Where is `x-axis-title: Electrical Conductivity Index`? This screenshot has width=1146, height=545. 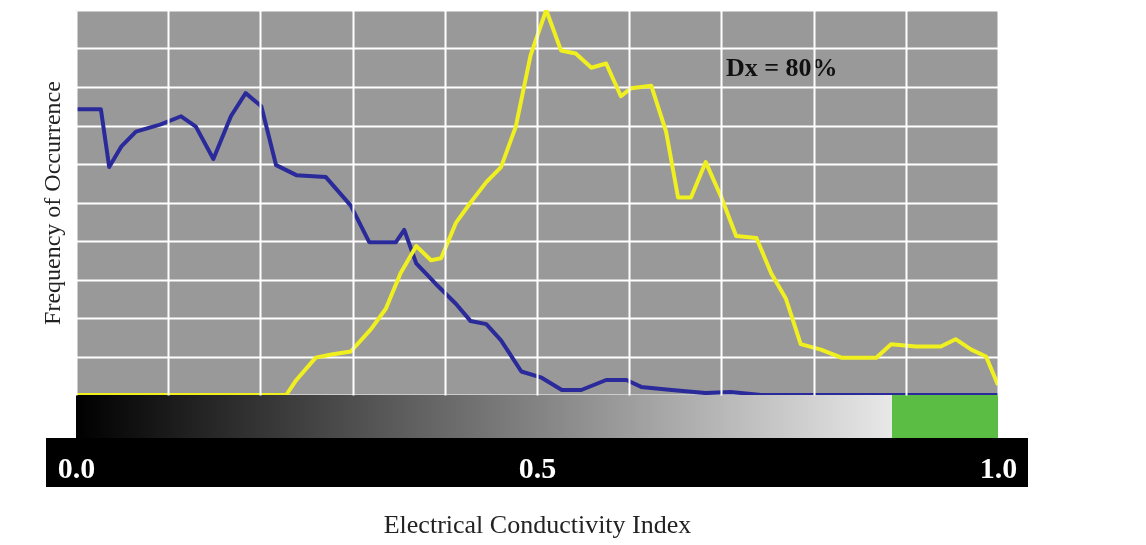
x-axis-title: Electrical Conductivity Index is located at coordinates (537, 524).